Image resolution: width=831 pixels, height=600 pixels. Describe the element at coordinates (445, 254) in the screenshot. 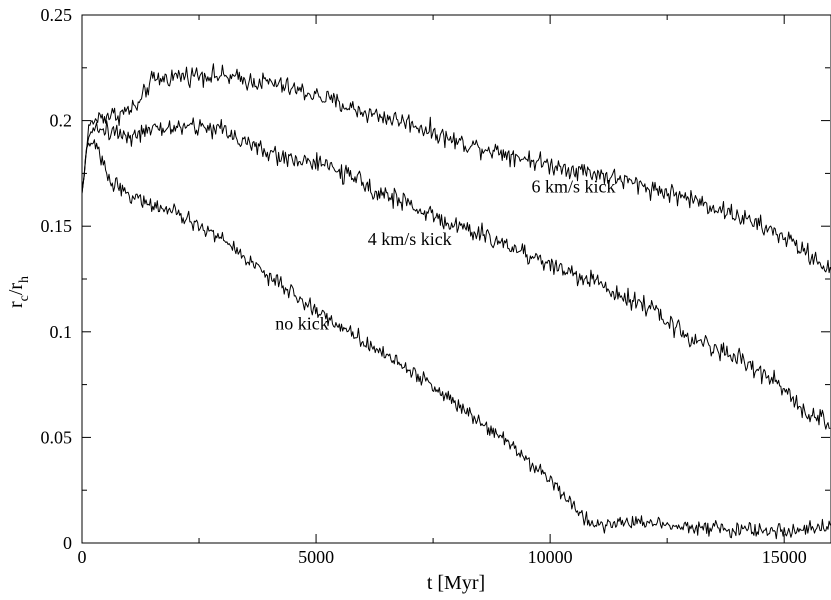

I see `annotations: 6 km/s kick 4 km/s kick no kick` at that location.